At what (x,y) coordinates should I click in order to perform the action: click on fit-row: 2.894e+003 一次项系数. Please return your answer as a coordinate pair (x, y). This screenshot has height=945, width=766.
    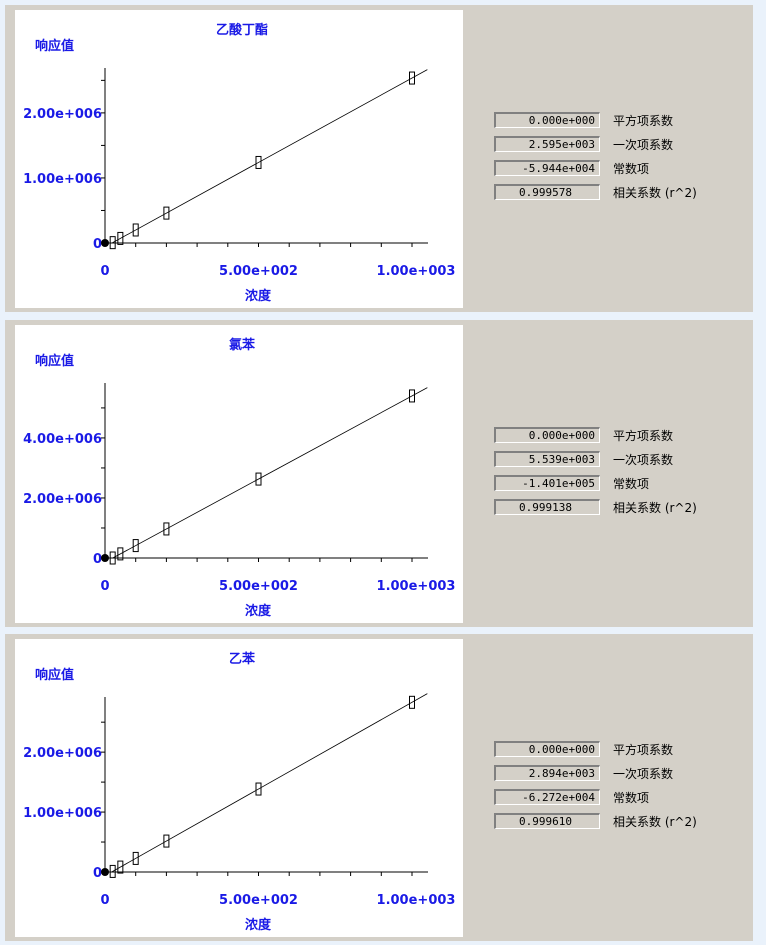
    Looking at the image, I should click on (595, 773).